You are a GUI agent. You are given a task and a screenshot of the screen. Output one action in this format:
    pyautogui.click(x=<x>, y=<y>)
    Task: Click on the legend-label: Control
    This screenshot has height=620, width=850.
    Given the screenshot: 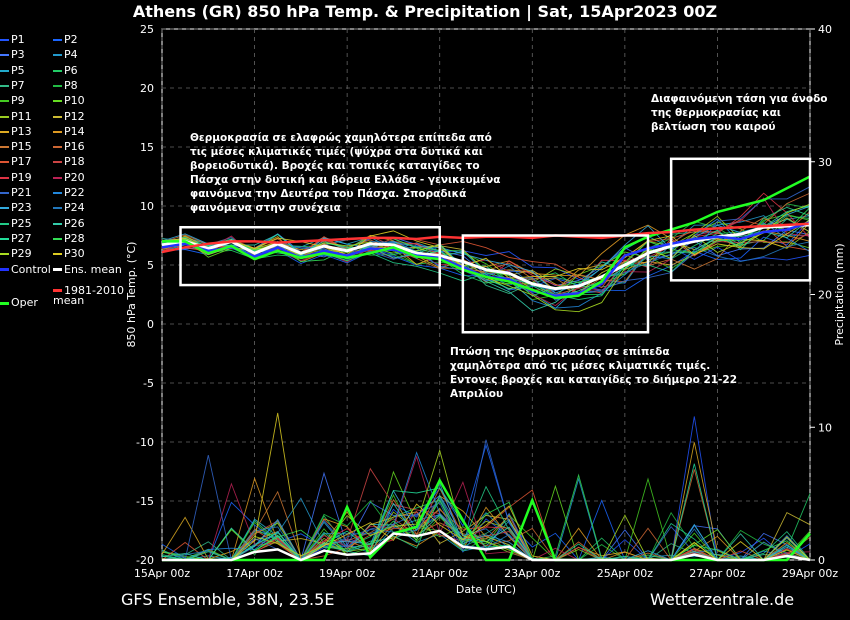 What is the action you would take?
    pyautogui.click(x=31, y=269)
    